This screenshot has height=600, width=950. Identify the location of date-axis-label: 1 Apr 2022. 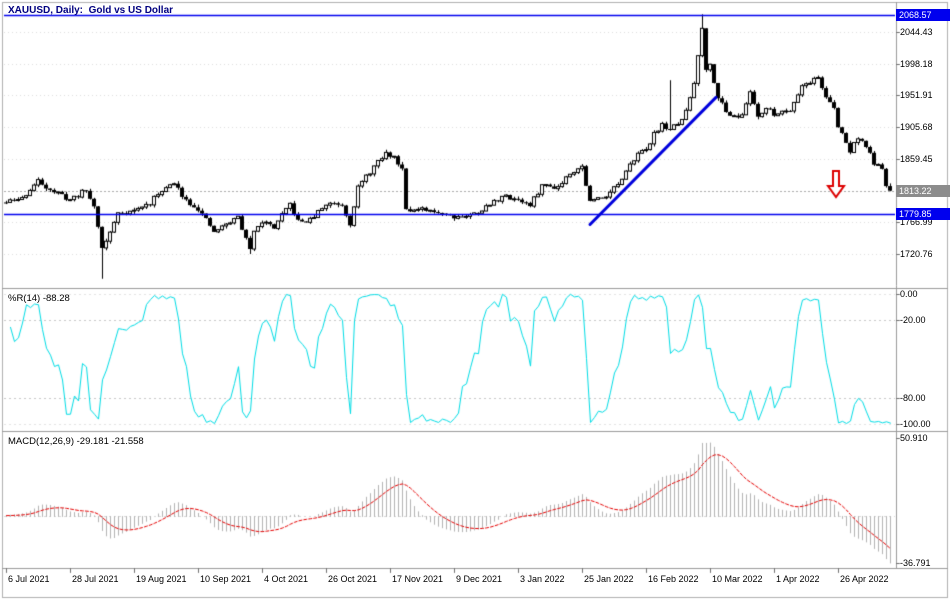
(798, 579).